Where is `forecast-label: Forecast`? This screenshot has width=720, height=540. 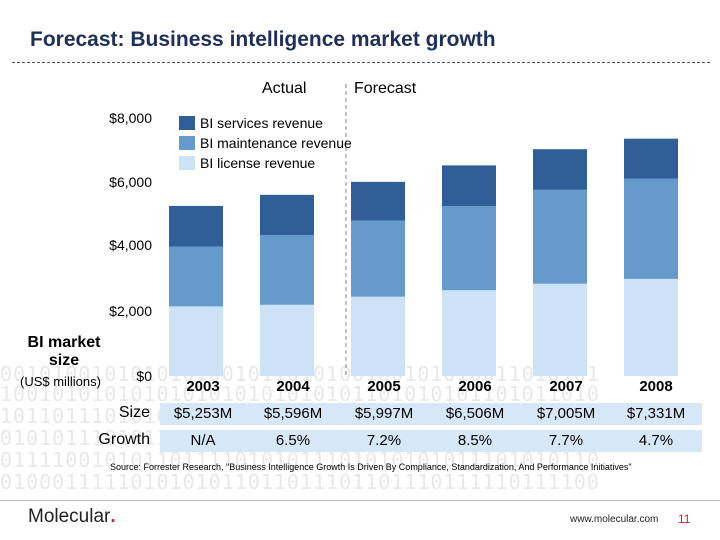
forecast-label: Forecast is located at coordinates (385, 88).